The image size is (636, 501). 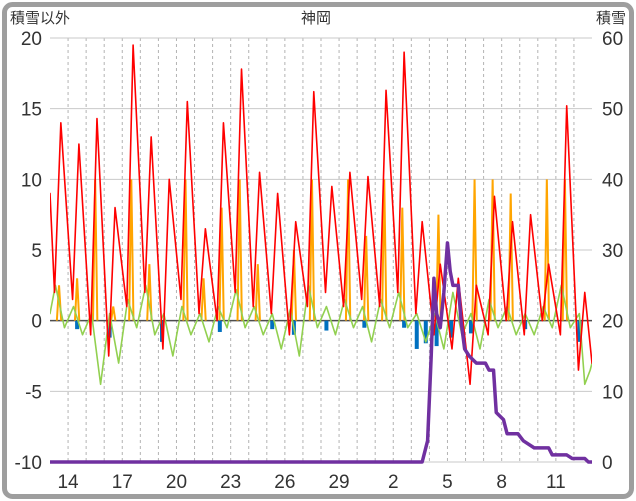 What do you see at coordinates (31, 180) in the screenshot?
I see `left-axis-tick-label: 10` at bounding box center [31, 180].